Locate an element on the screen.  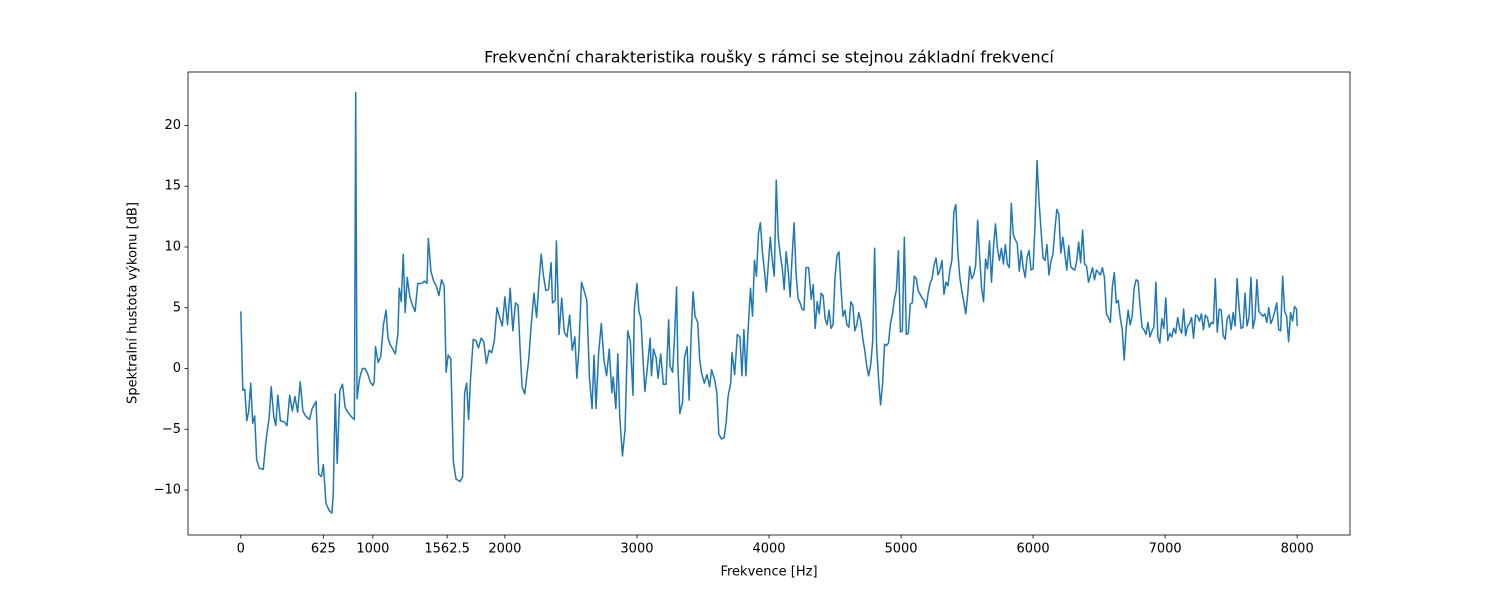
x-tick-label: 4000 is located at coordinates (768, 549).